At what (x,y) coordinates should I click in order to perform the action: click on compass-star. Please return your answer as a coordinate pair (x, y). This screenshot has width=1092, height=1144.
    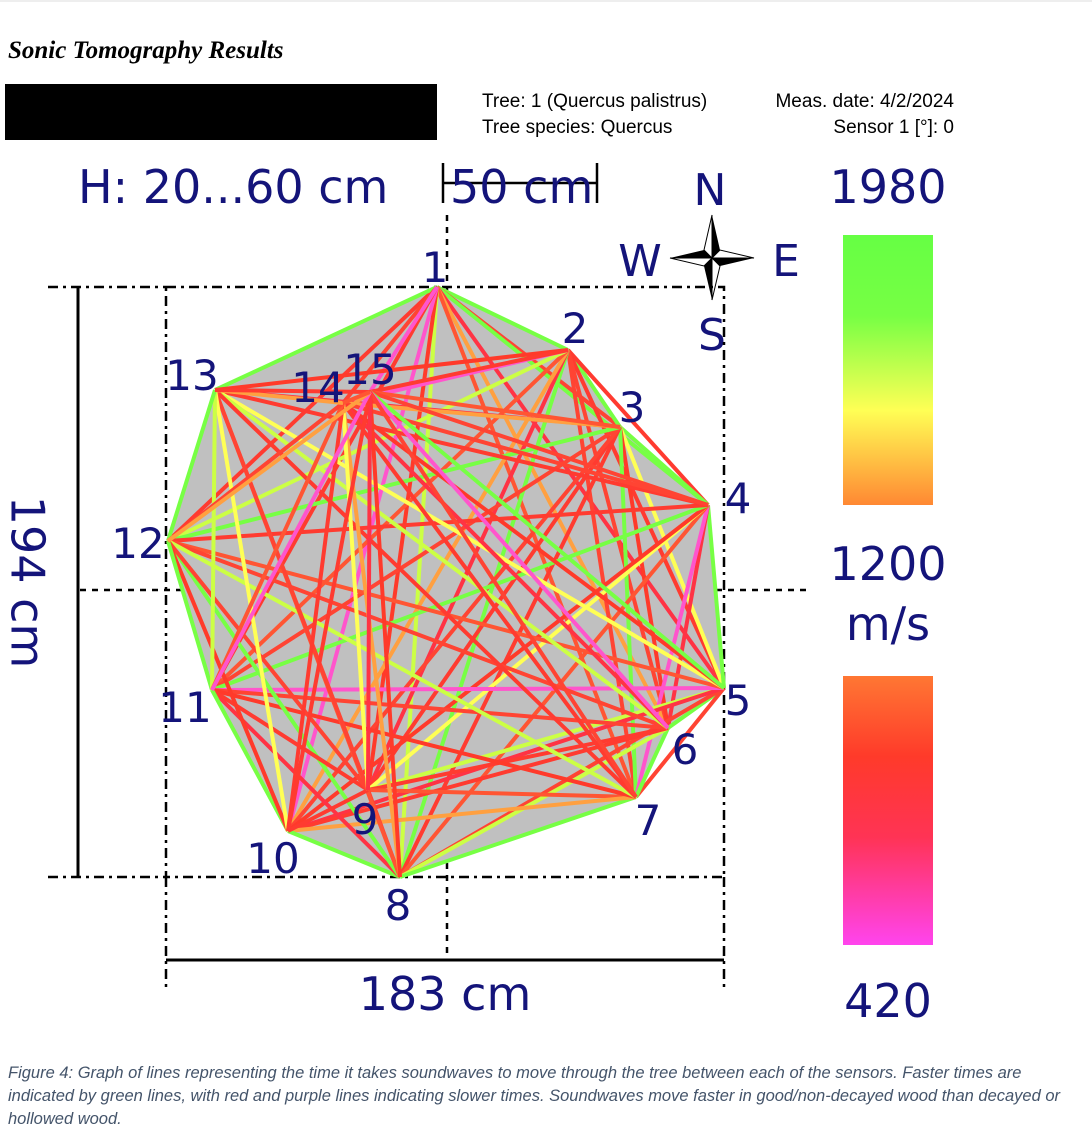
    Looking at the image, I should click on (712, 257).